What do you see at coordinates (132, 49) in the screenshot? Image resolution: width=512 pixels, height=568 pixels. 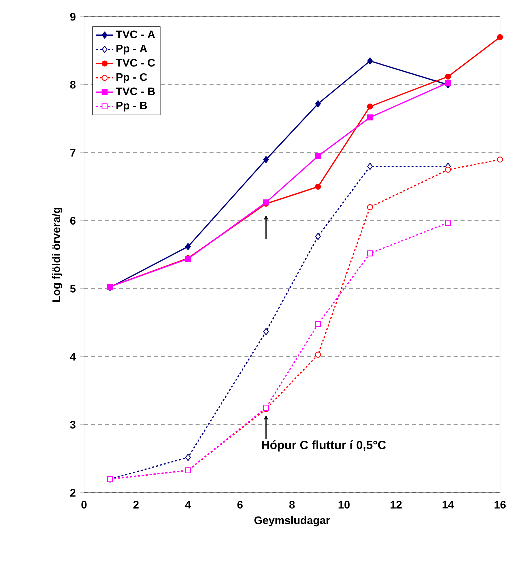 I see `legend-label: Pp - A` at bounding box center [132, 49].